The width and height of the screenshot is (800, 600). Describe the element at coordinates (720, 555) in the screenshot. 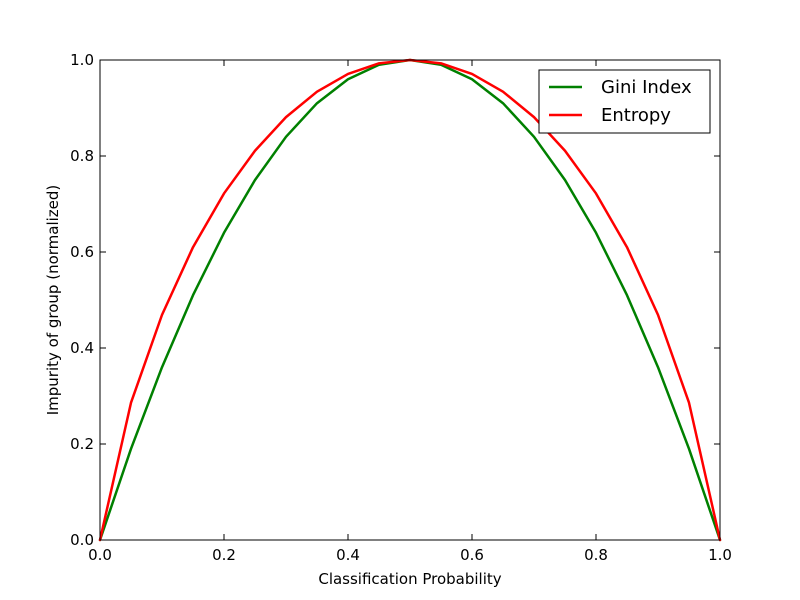

I see `x-tick-label: 1.0` at that location.